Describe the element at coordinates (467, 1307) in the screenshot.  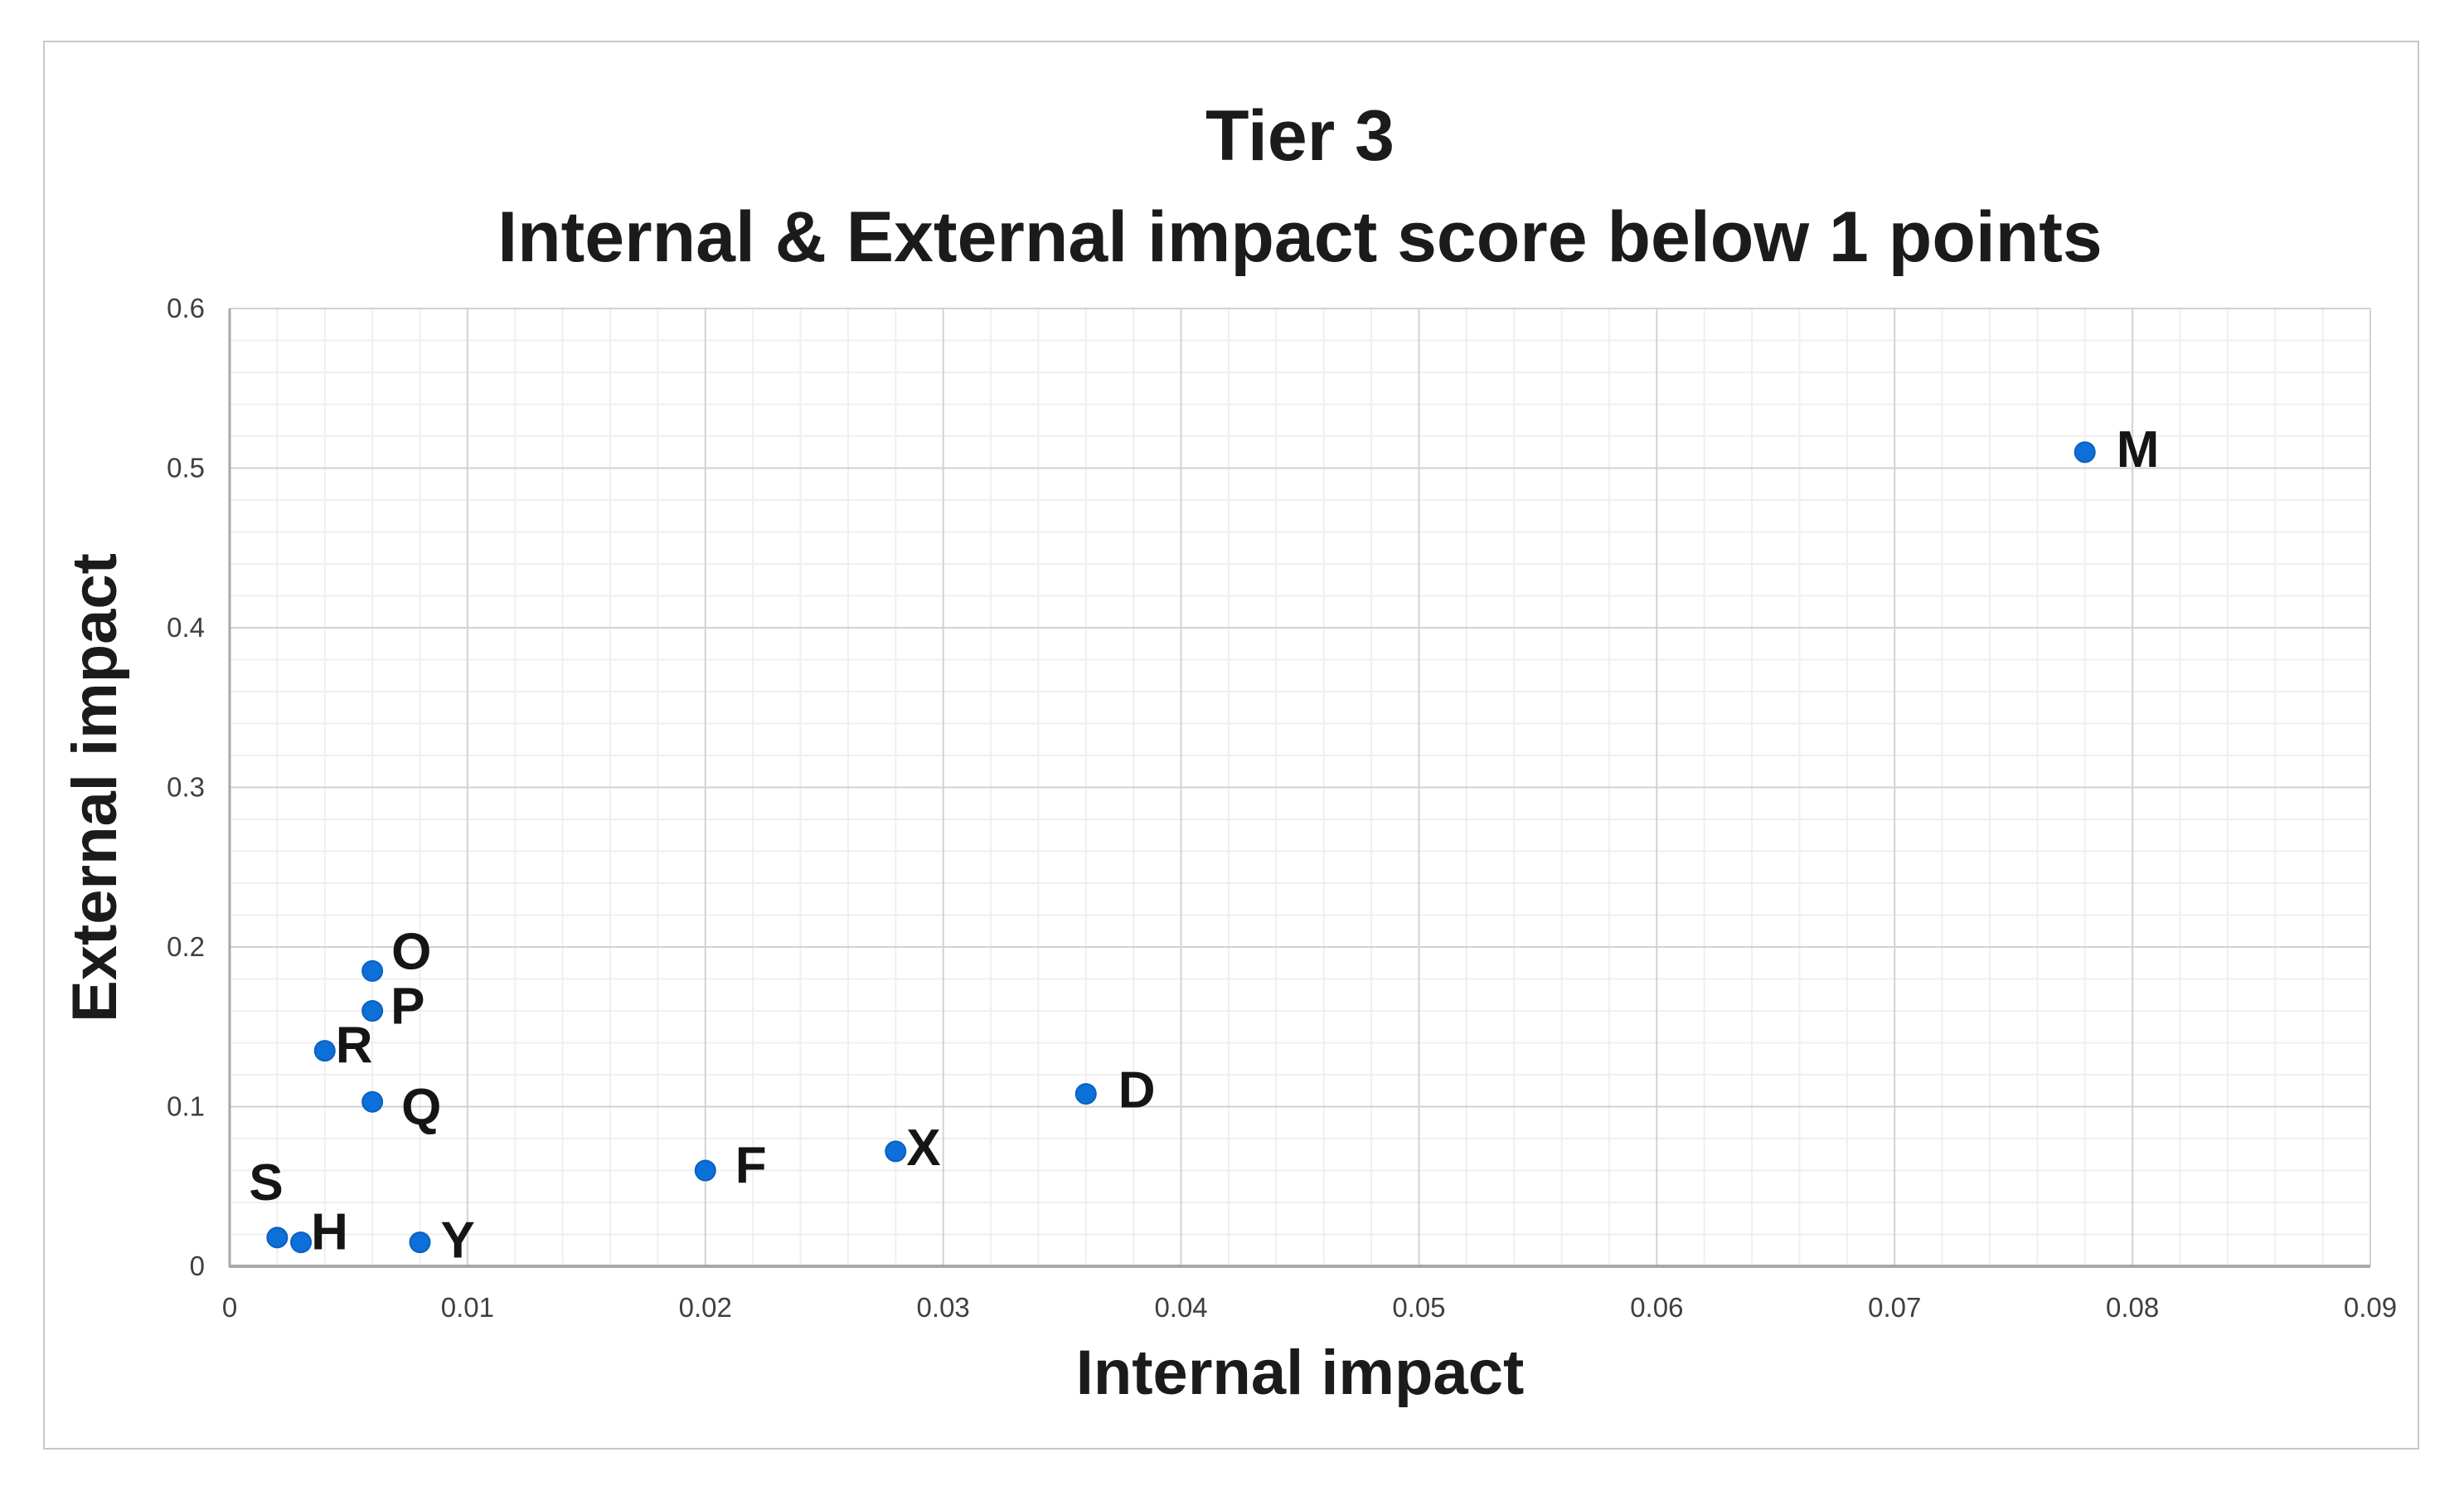
I see `x-tick-label: 0.01` at that location.